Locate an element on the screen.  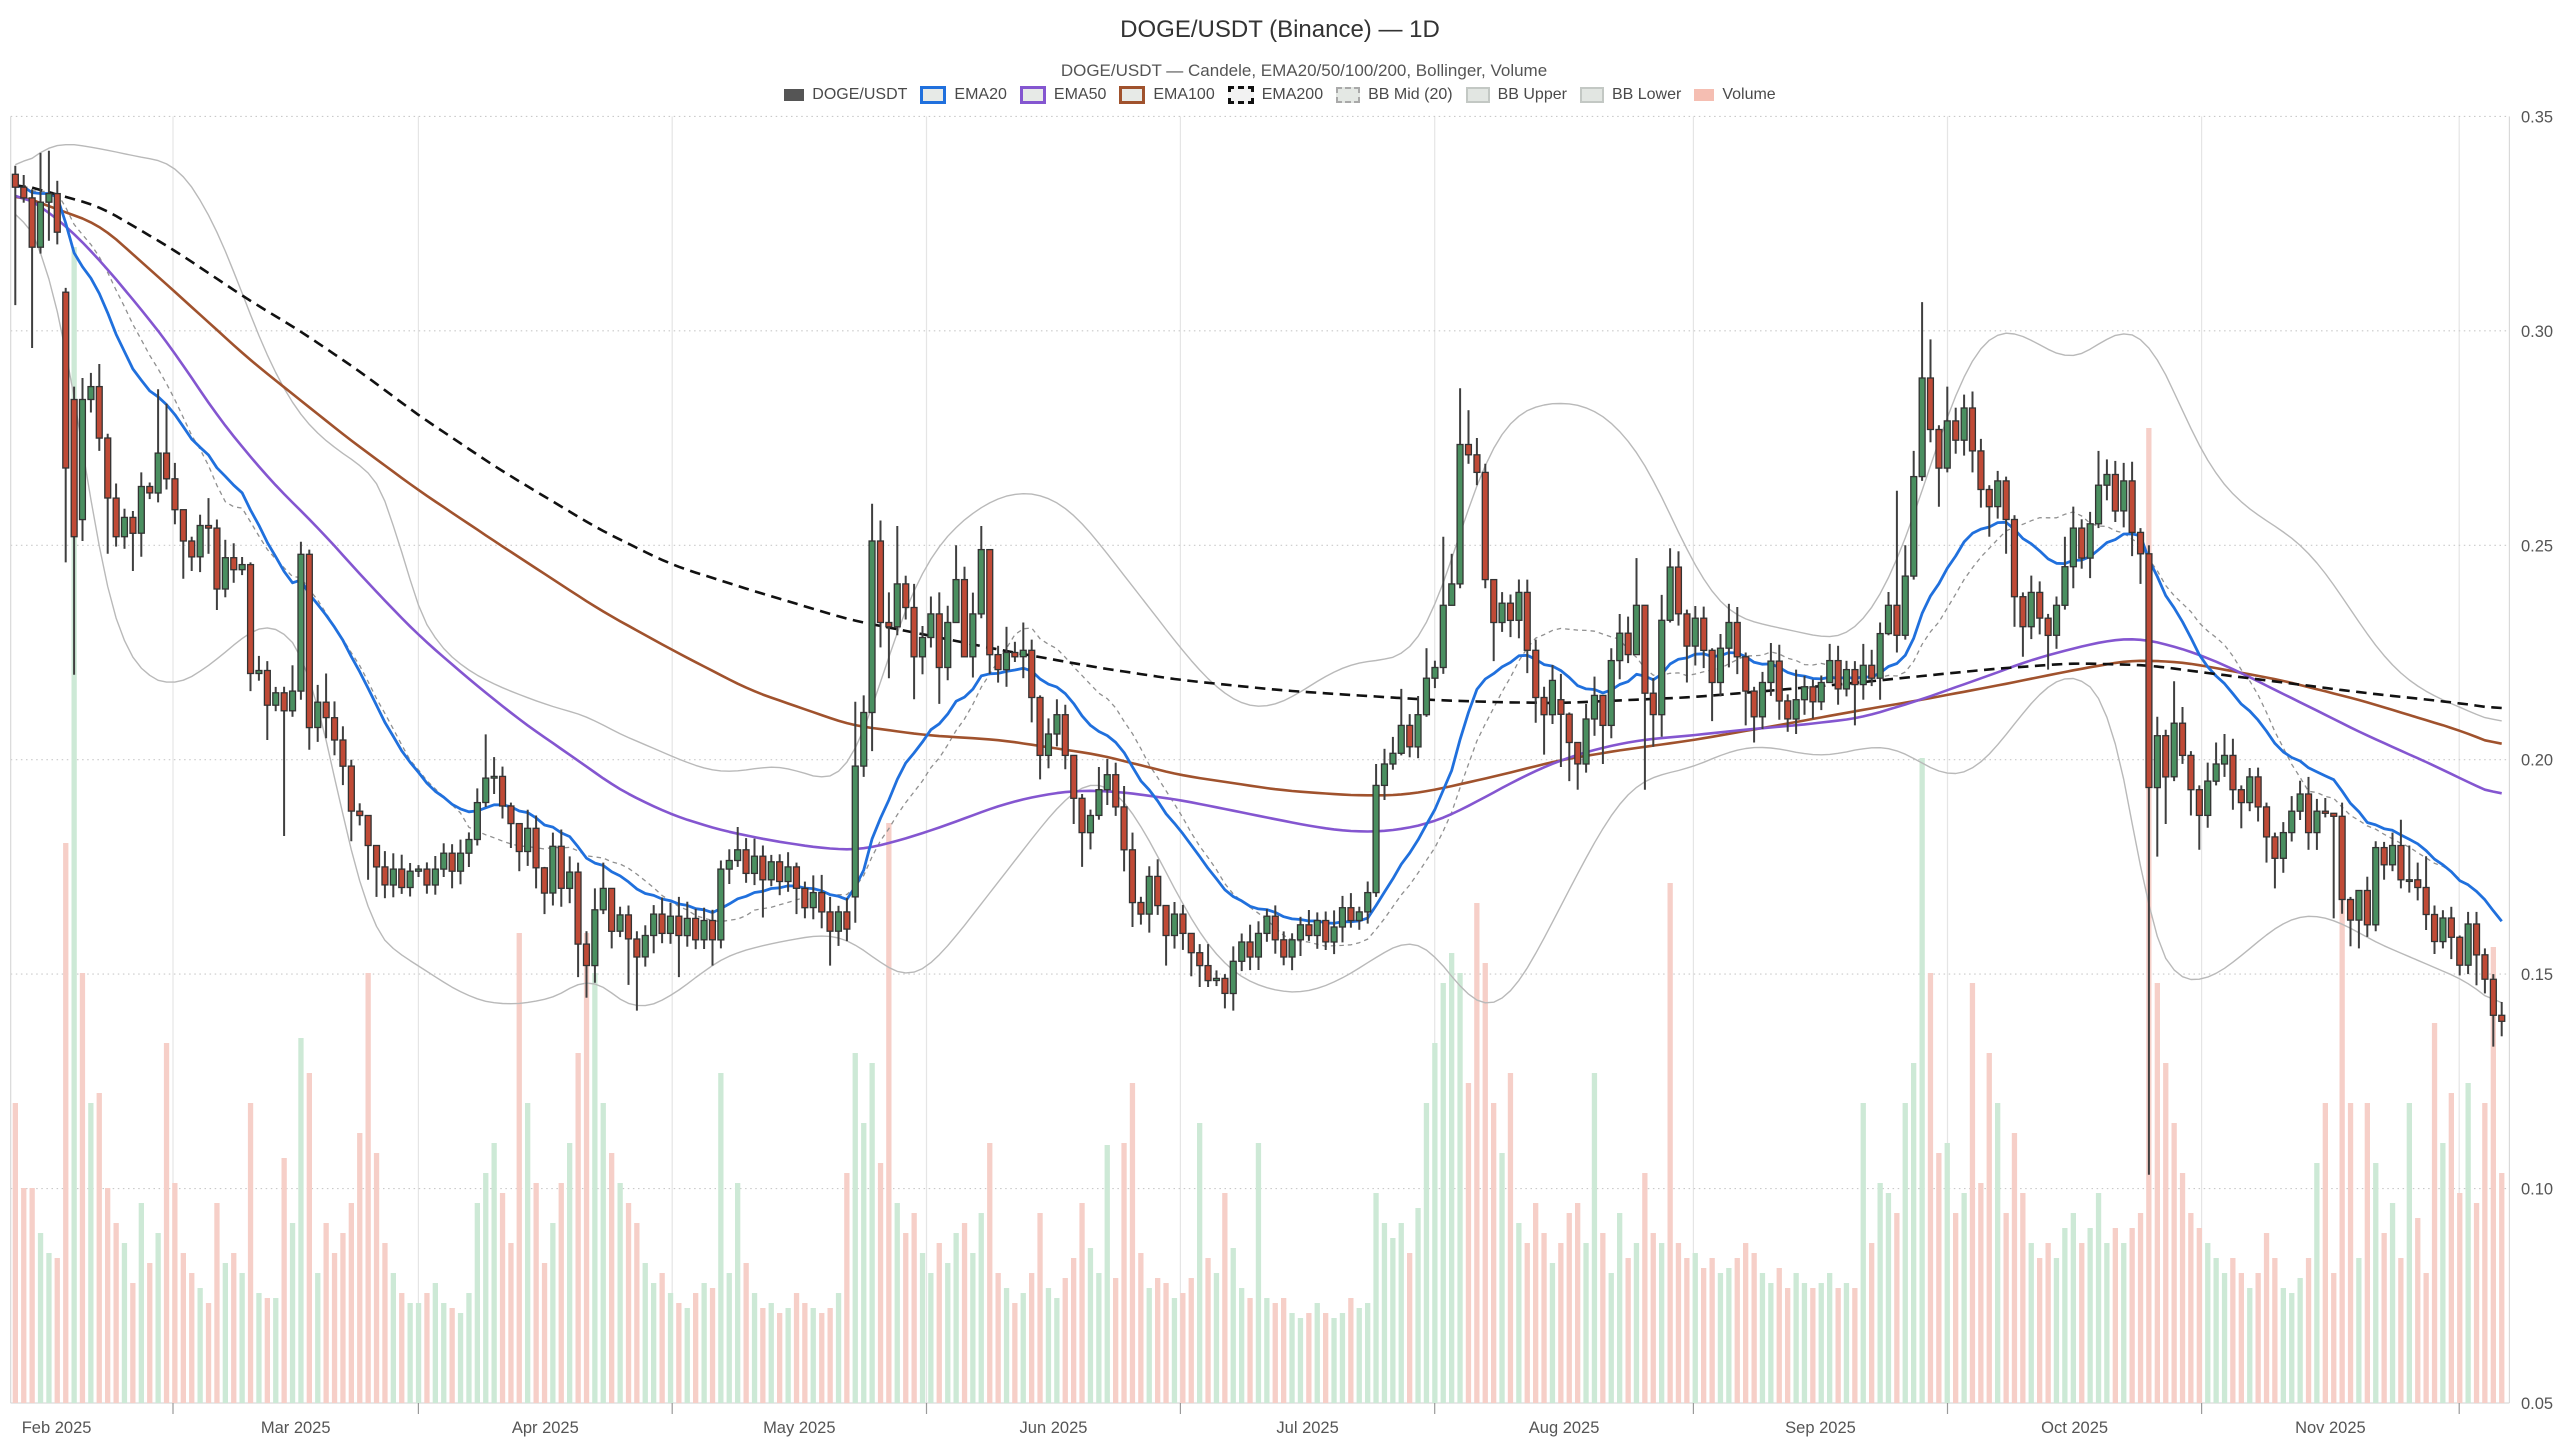
svg-text: 0.10 is located at coordinates (2537, 1190).